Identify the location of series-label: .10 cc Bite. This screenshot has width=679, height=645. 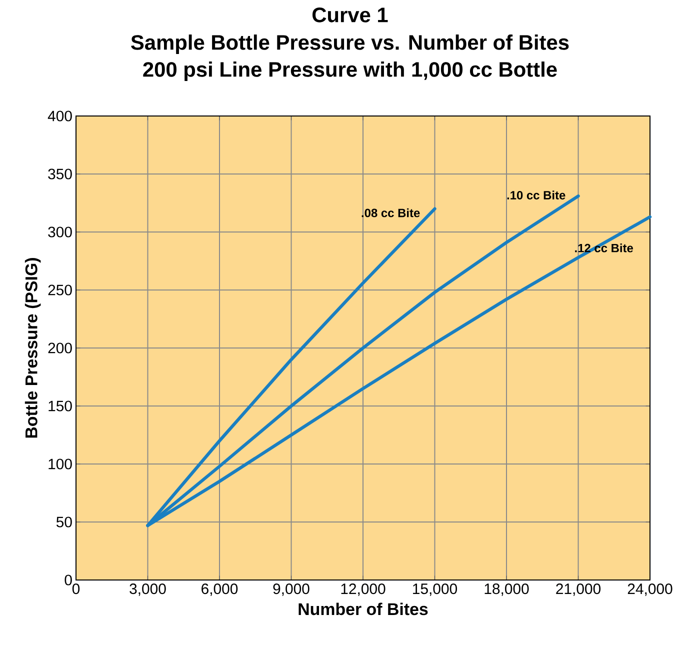
(536, 195).